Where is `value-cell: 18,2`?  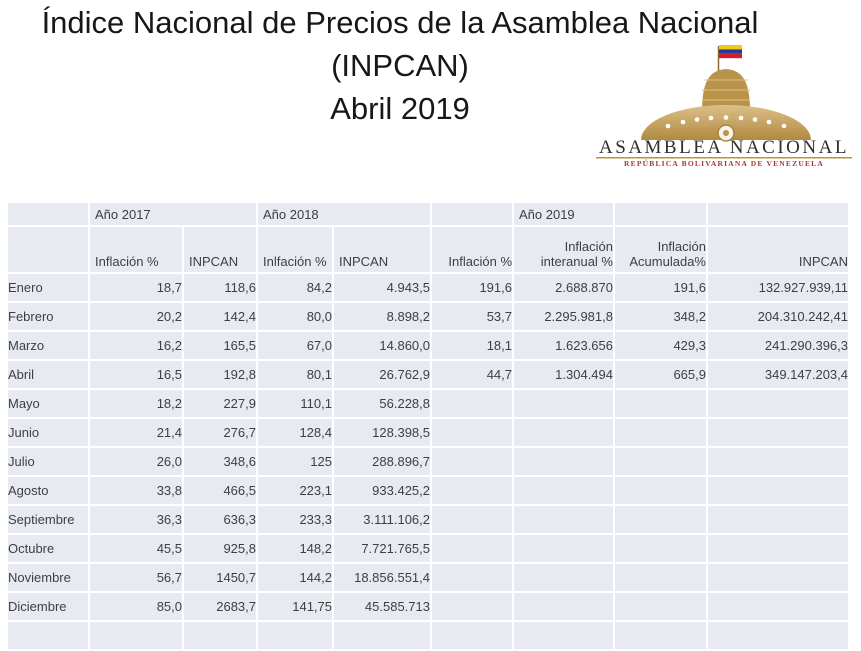
value-cell: 18,2 is located at coordinates (136, 403).